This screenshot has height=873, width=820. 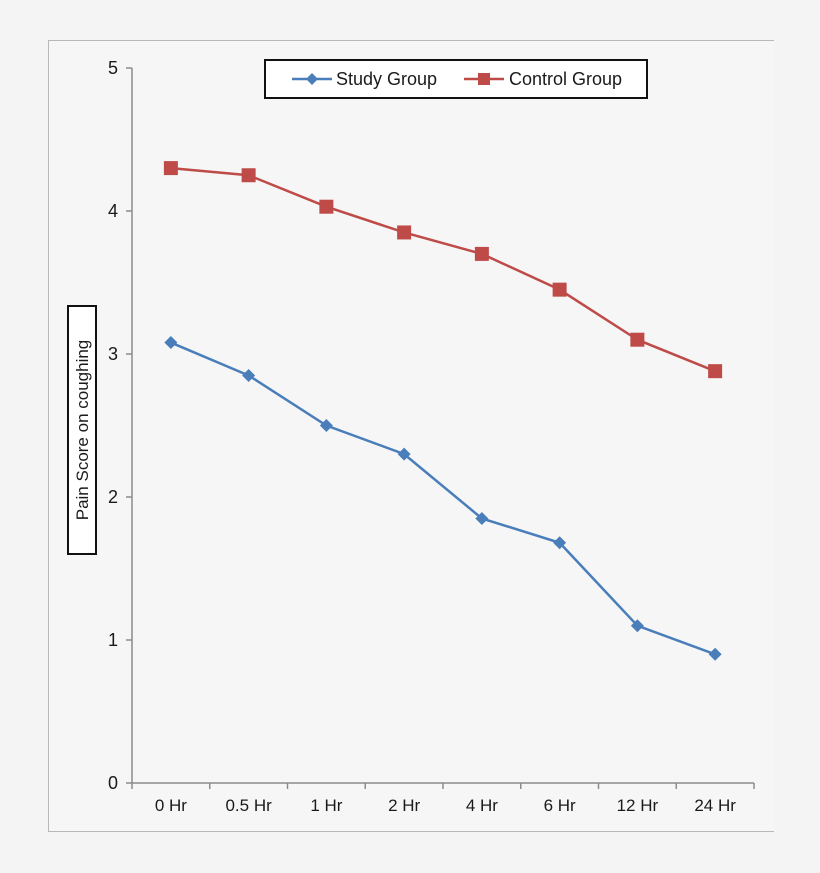 I want to click on y-tick-label: 2, so click(x=113, y=497).